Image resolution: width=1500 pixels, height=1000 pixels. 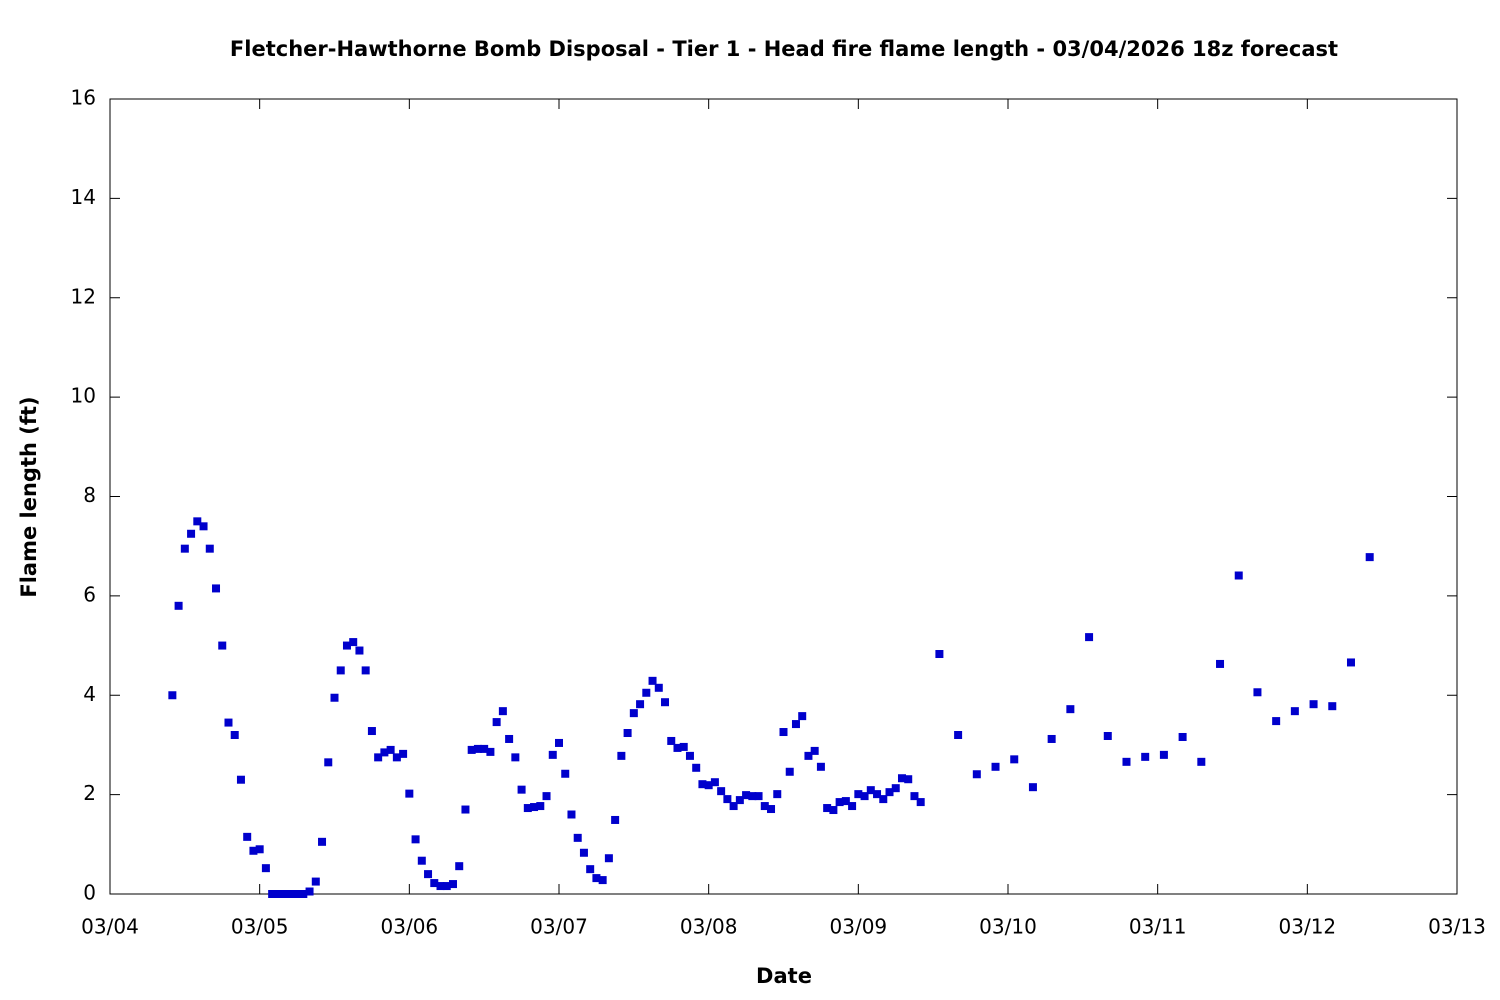 What do you see at coordinates (859, 927) in the screenshot?
I see `x-tick-label: 03/09` at bounding box center [859, 927].